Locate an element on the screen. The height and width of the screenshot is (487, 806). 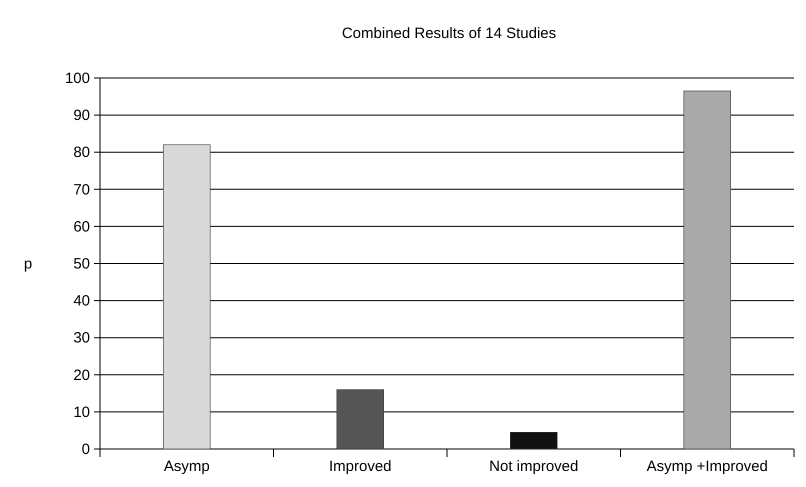
y-tick-label: 70 is located at coordinates (81, 189).